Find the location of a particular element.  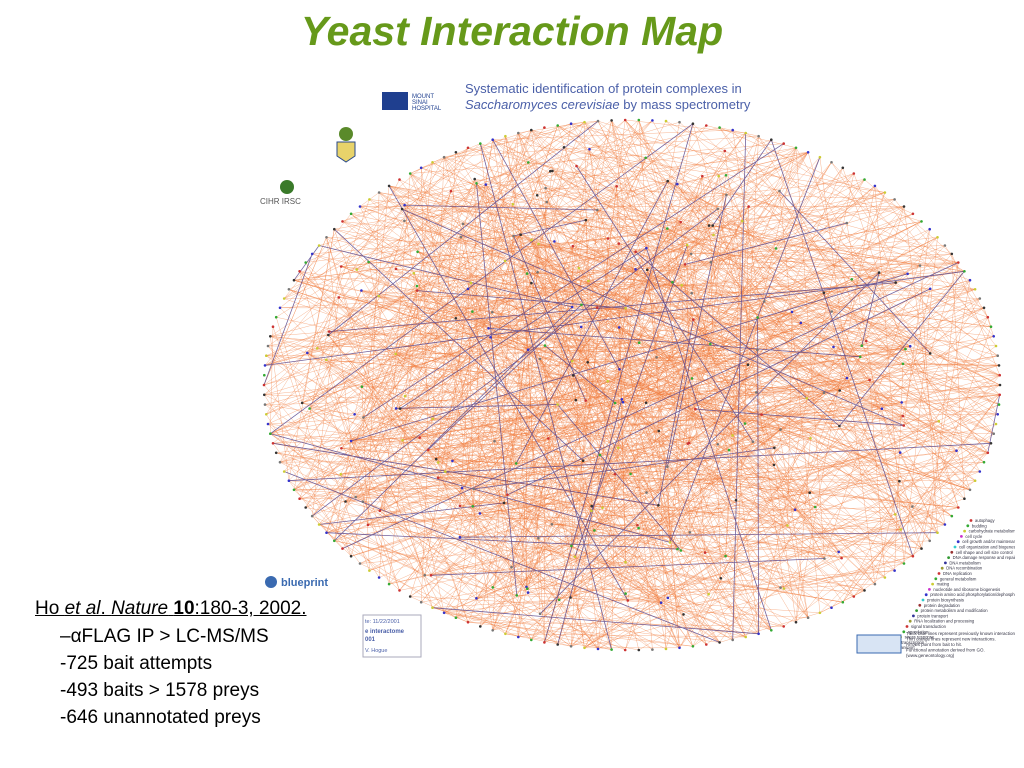

logo-text: HOSPITAL is located at coordinates (427, 109).